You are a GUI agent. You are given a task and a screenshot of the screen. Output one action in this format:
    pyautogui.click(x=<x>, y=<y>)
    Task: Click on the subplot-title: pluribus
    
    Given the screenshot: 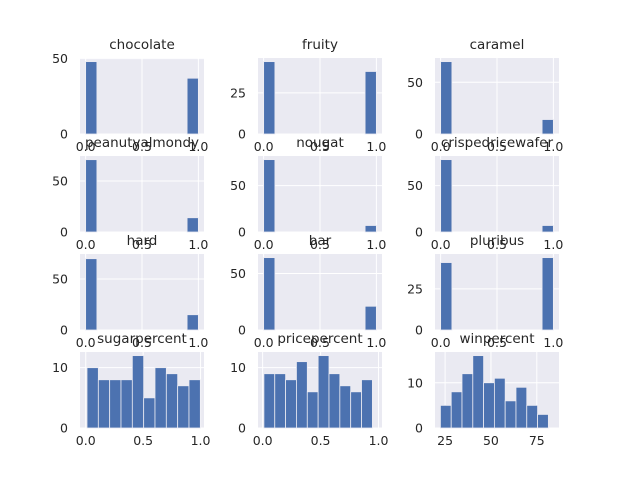 What is the action you would take?
    pyautogui.click(x=497, y=241)
    